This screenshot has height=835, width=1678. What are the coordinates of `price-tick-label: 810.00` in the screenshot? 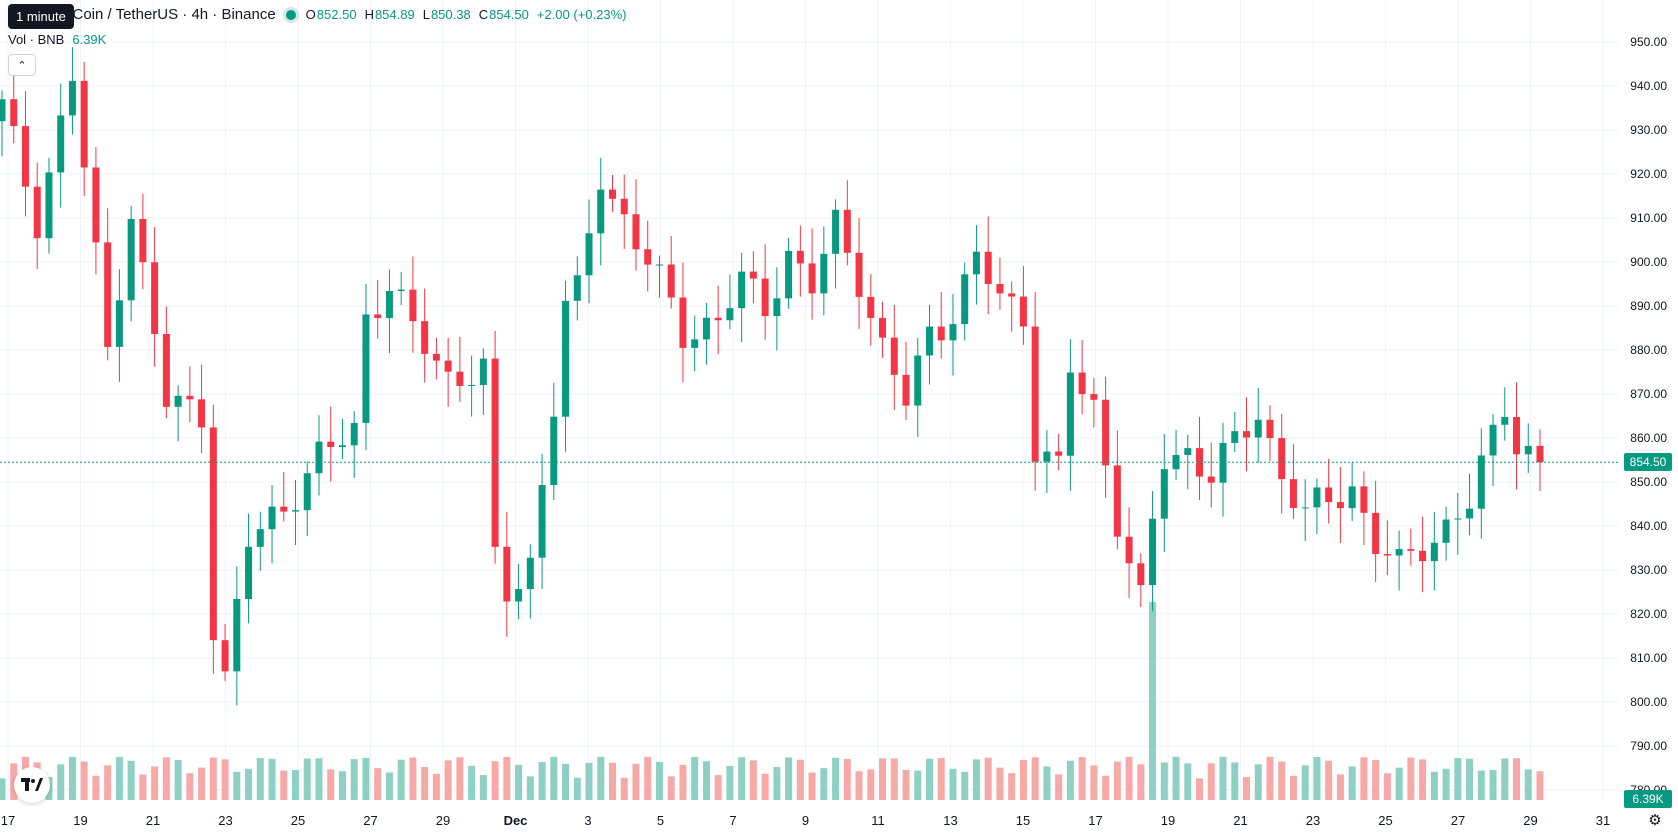 It's located at (1648, 658).